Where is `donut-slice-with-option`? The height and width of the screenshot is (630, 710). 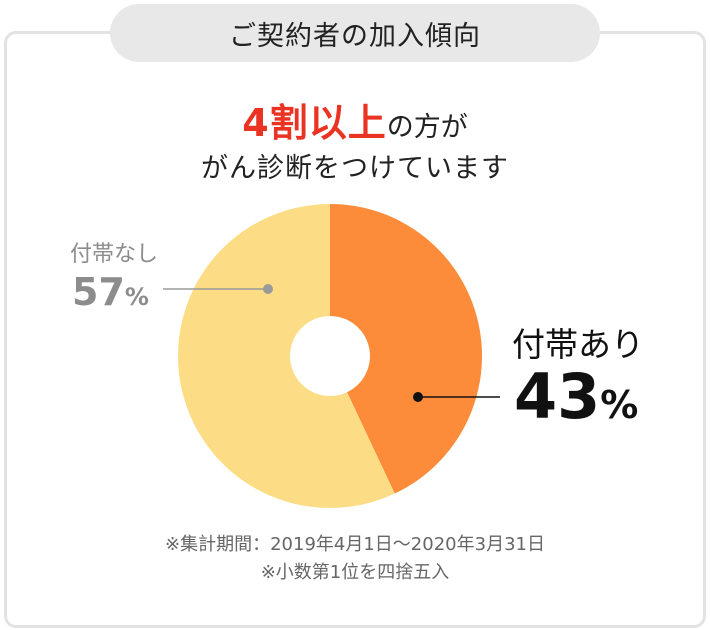 donut-slice-with-option is located at coordinates (406, 349).